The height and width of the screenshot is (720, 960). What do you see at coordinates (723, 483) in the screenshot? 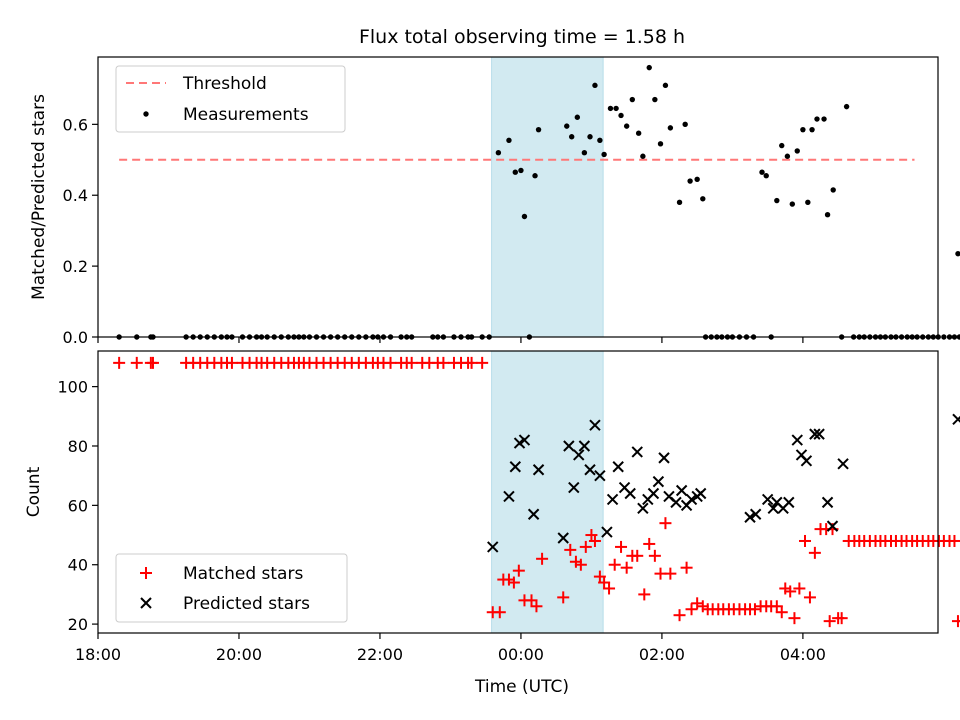
I see `predicted-stars-points` at bounding box center [723, 483].